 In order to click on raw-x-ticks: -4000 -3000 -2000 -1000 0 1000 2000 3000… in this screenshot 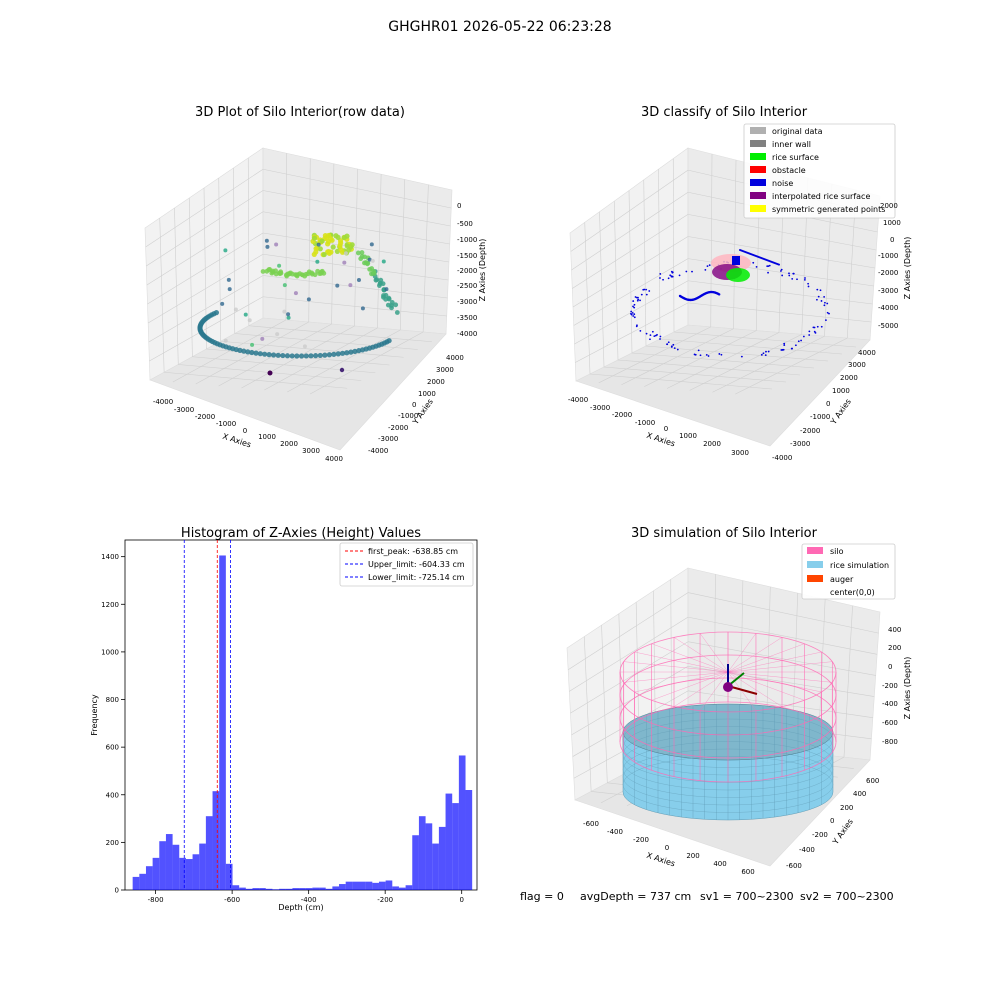, I will do `click(248, 430)`.